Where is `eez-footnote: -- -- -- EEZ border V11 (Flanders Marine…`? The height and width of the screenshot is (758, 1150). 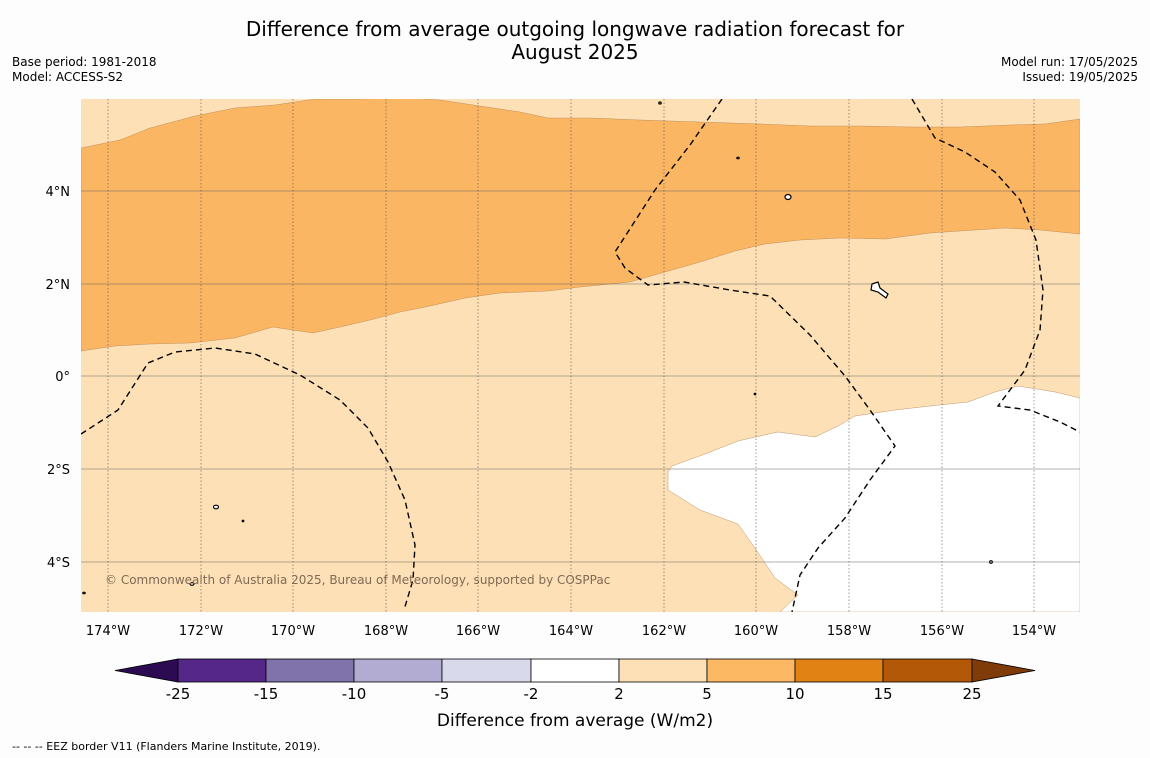 eez-footnote: -- -- -- EEZ border V11 (Flanders Marine… is located at coordinates (166, 746).